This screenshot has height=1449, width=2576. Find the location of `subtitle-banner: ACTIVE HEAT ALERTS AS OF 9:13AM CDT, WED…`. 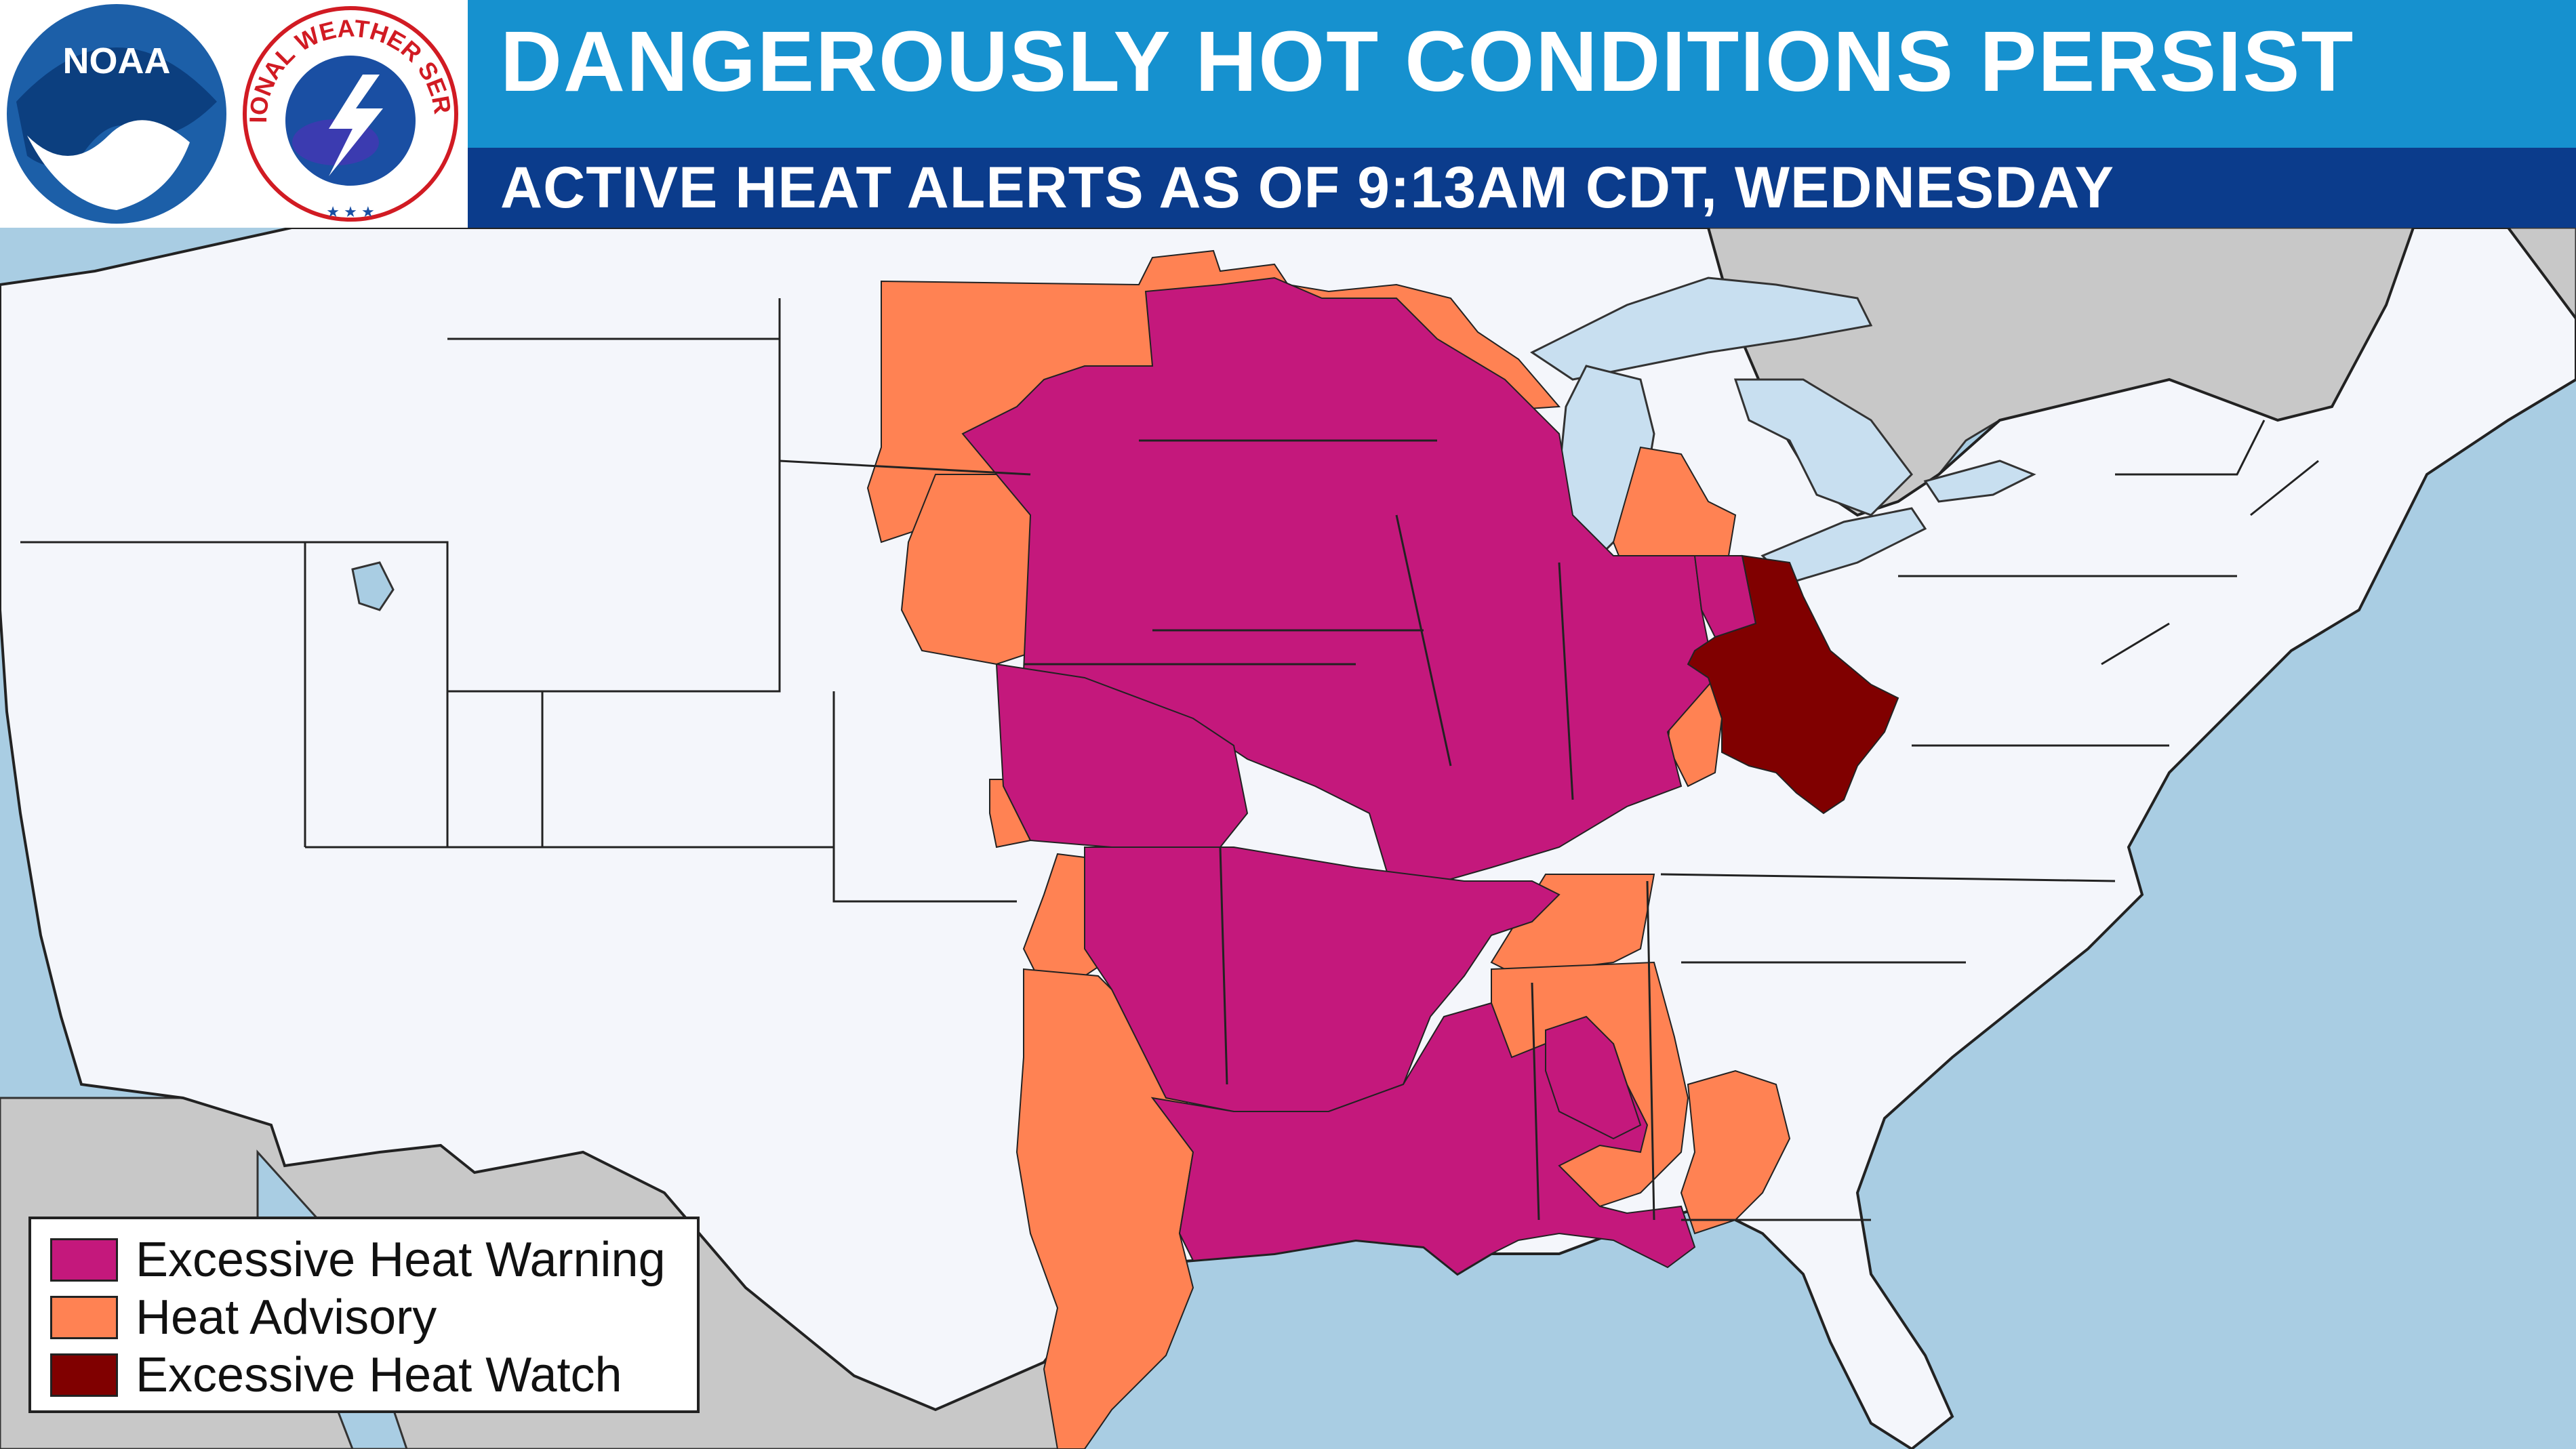

subtitle-banner: ACTIVE HEAT ALERTS AS OF 9:13AM CDT, WED… is located at coordinates (1522, 188).